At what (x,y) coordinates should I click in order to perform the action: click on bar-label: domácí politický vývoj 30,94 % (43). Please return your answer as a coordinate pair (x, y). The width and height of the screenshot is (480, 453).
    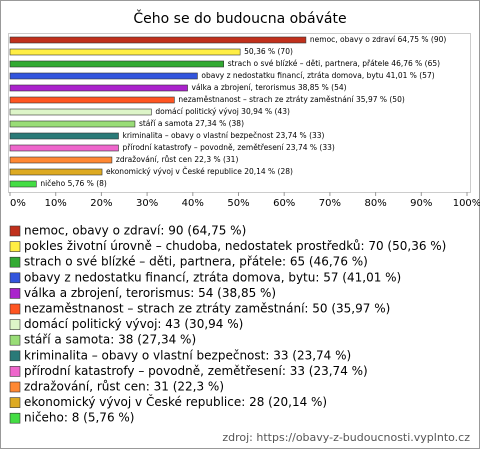
    Looking at the image, I should click on (222, 111).